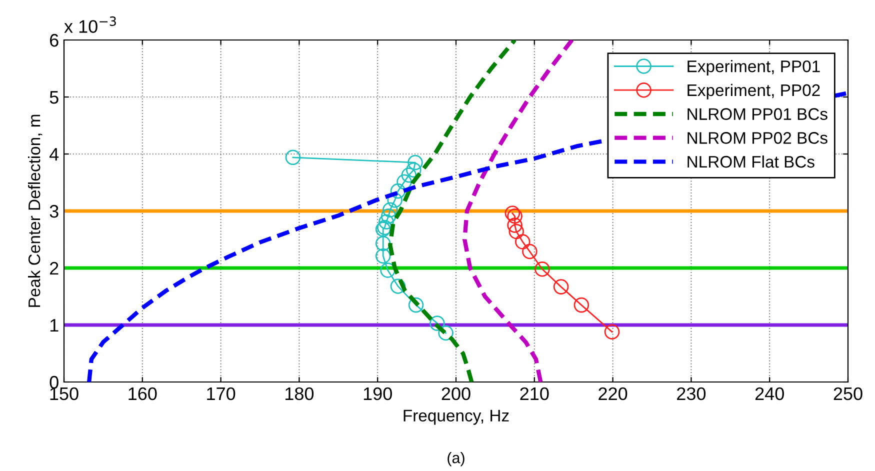  What do you see at coordinates (300, 393) in the screenshot?
I see `x-tick-label: 180` at bounding box center [300, 393].